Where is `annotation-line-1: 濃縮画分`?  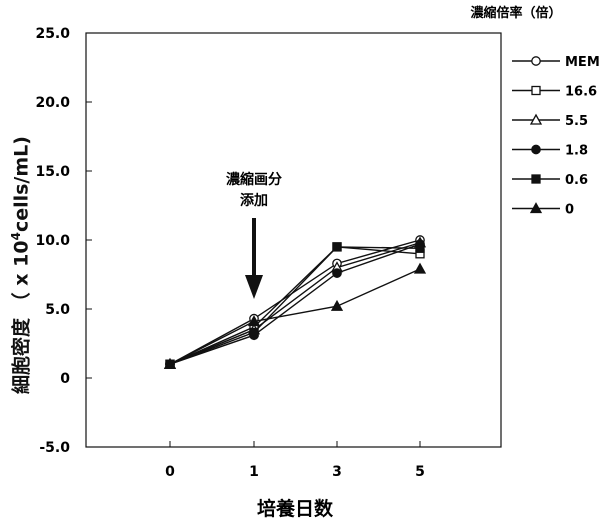 annotation-line-1: 濃縮画分 is located at coordinates (254, 179).